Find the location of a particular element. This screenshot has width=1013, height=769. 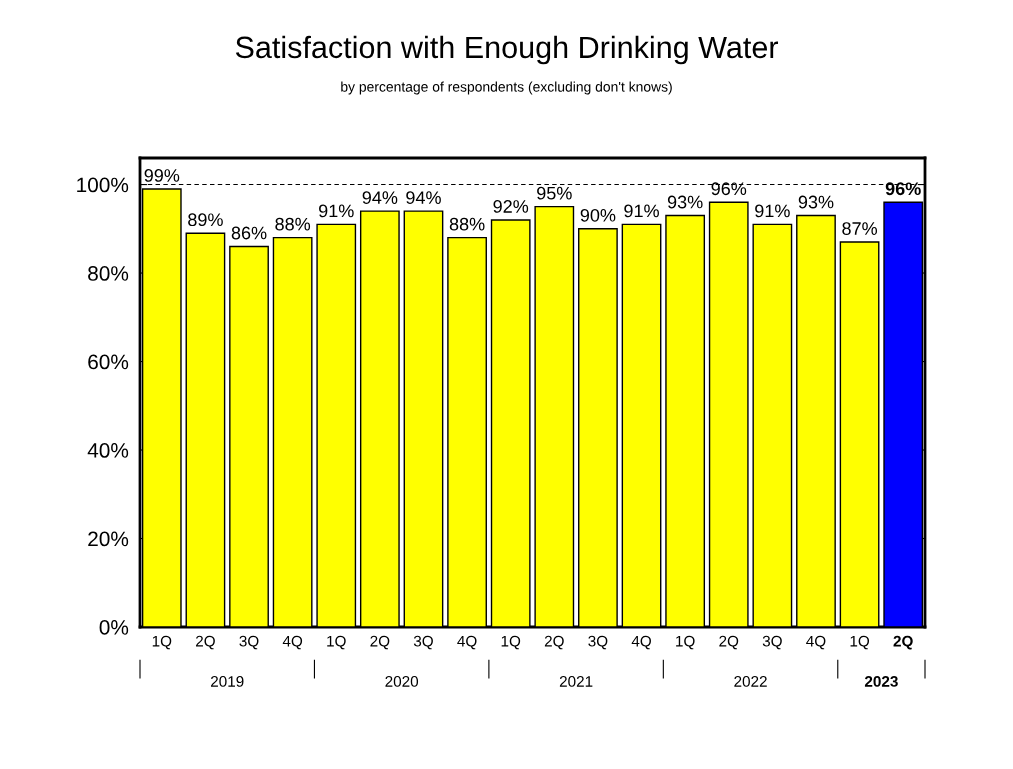

data-label: 92% is located at coordinates (511, 206).